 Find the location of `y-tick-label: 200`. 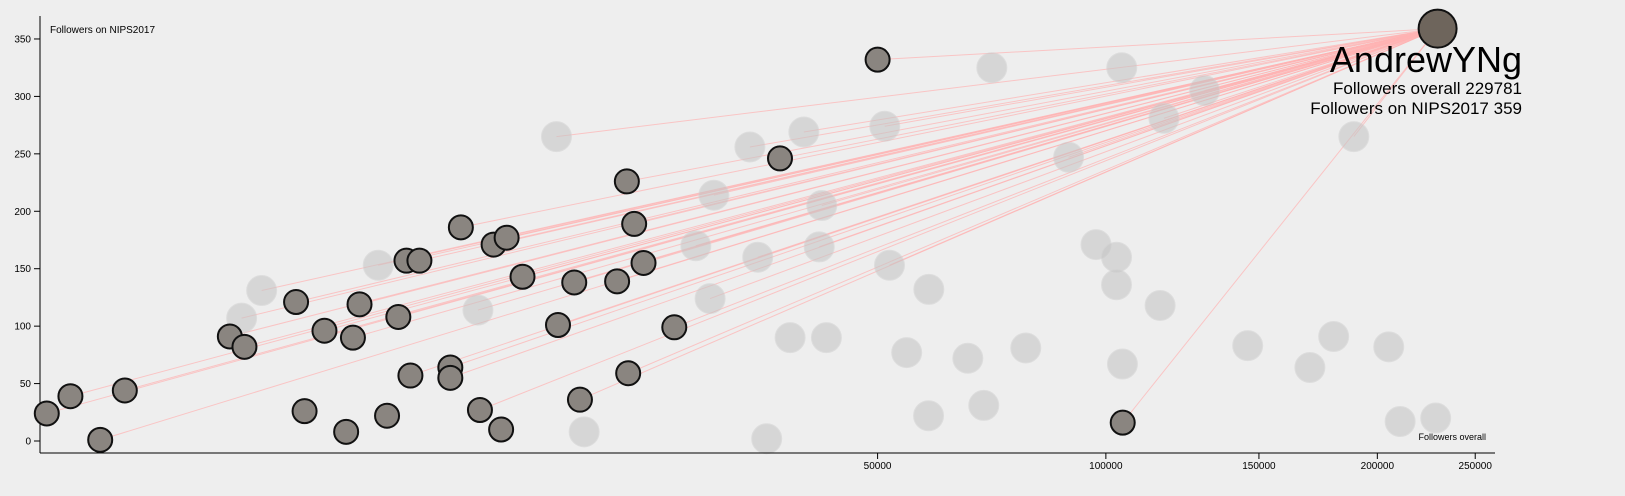

y-tick-label: 200 is located at coordinates (22, 212).